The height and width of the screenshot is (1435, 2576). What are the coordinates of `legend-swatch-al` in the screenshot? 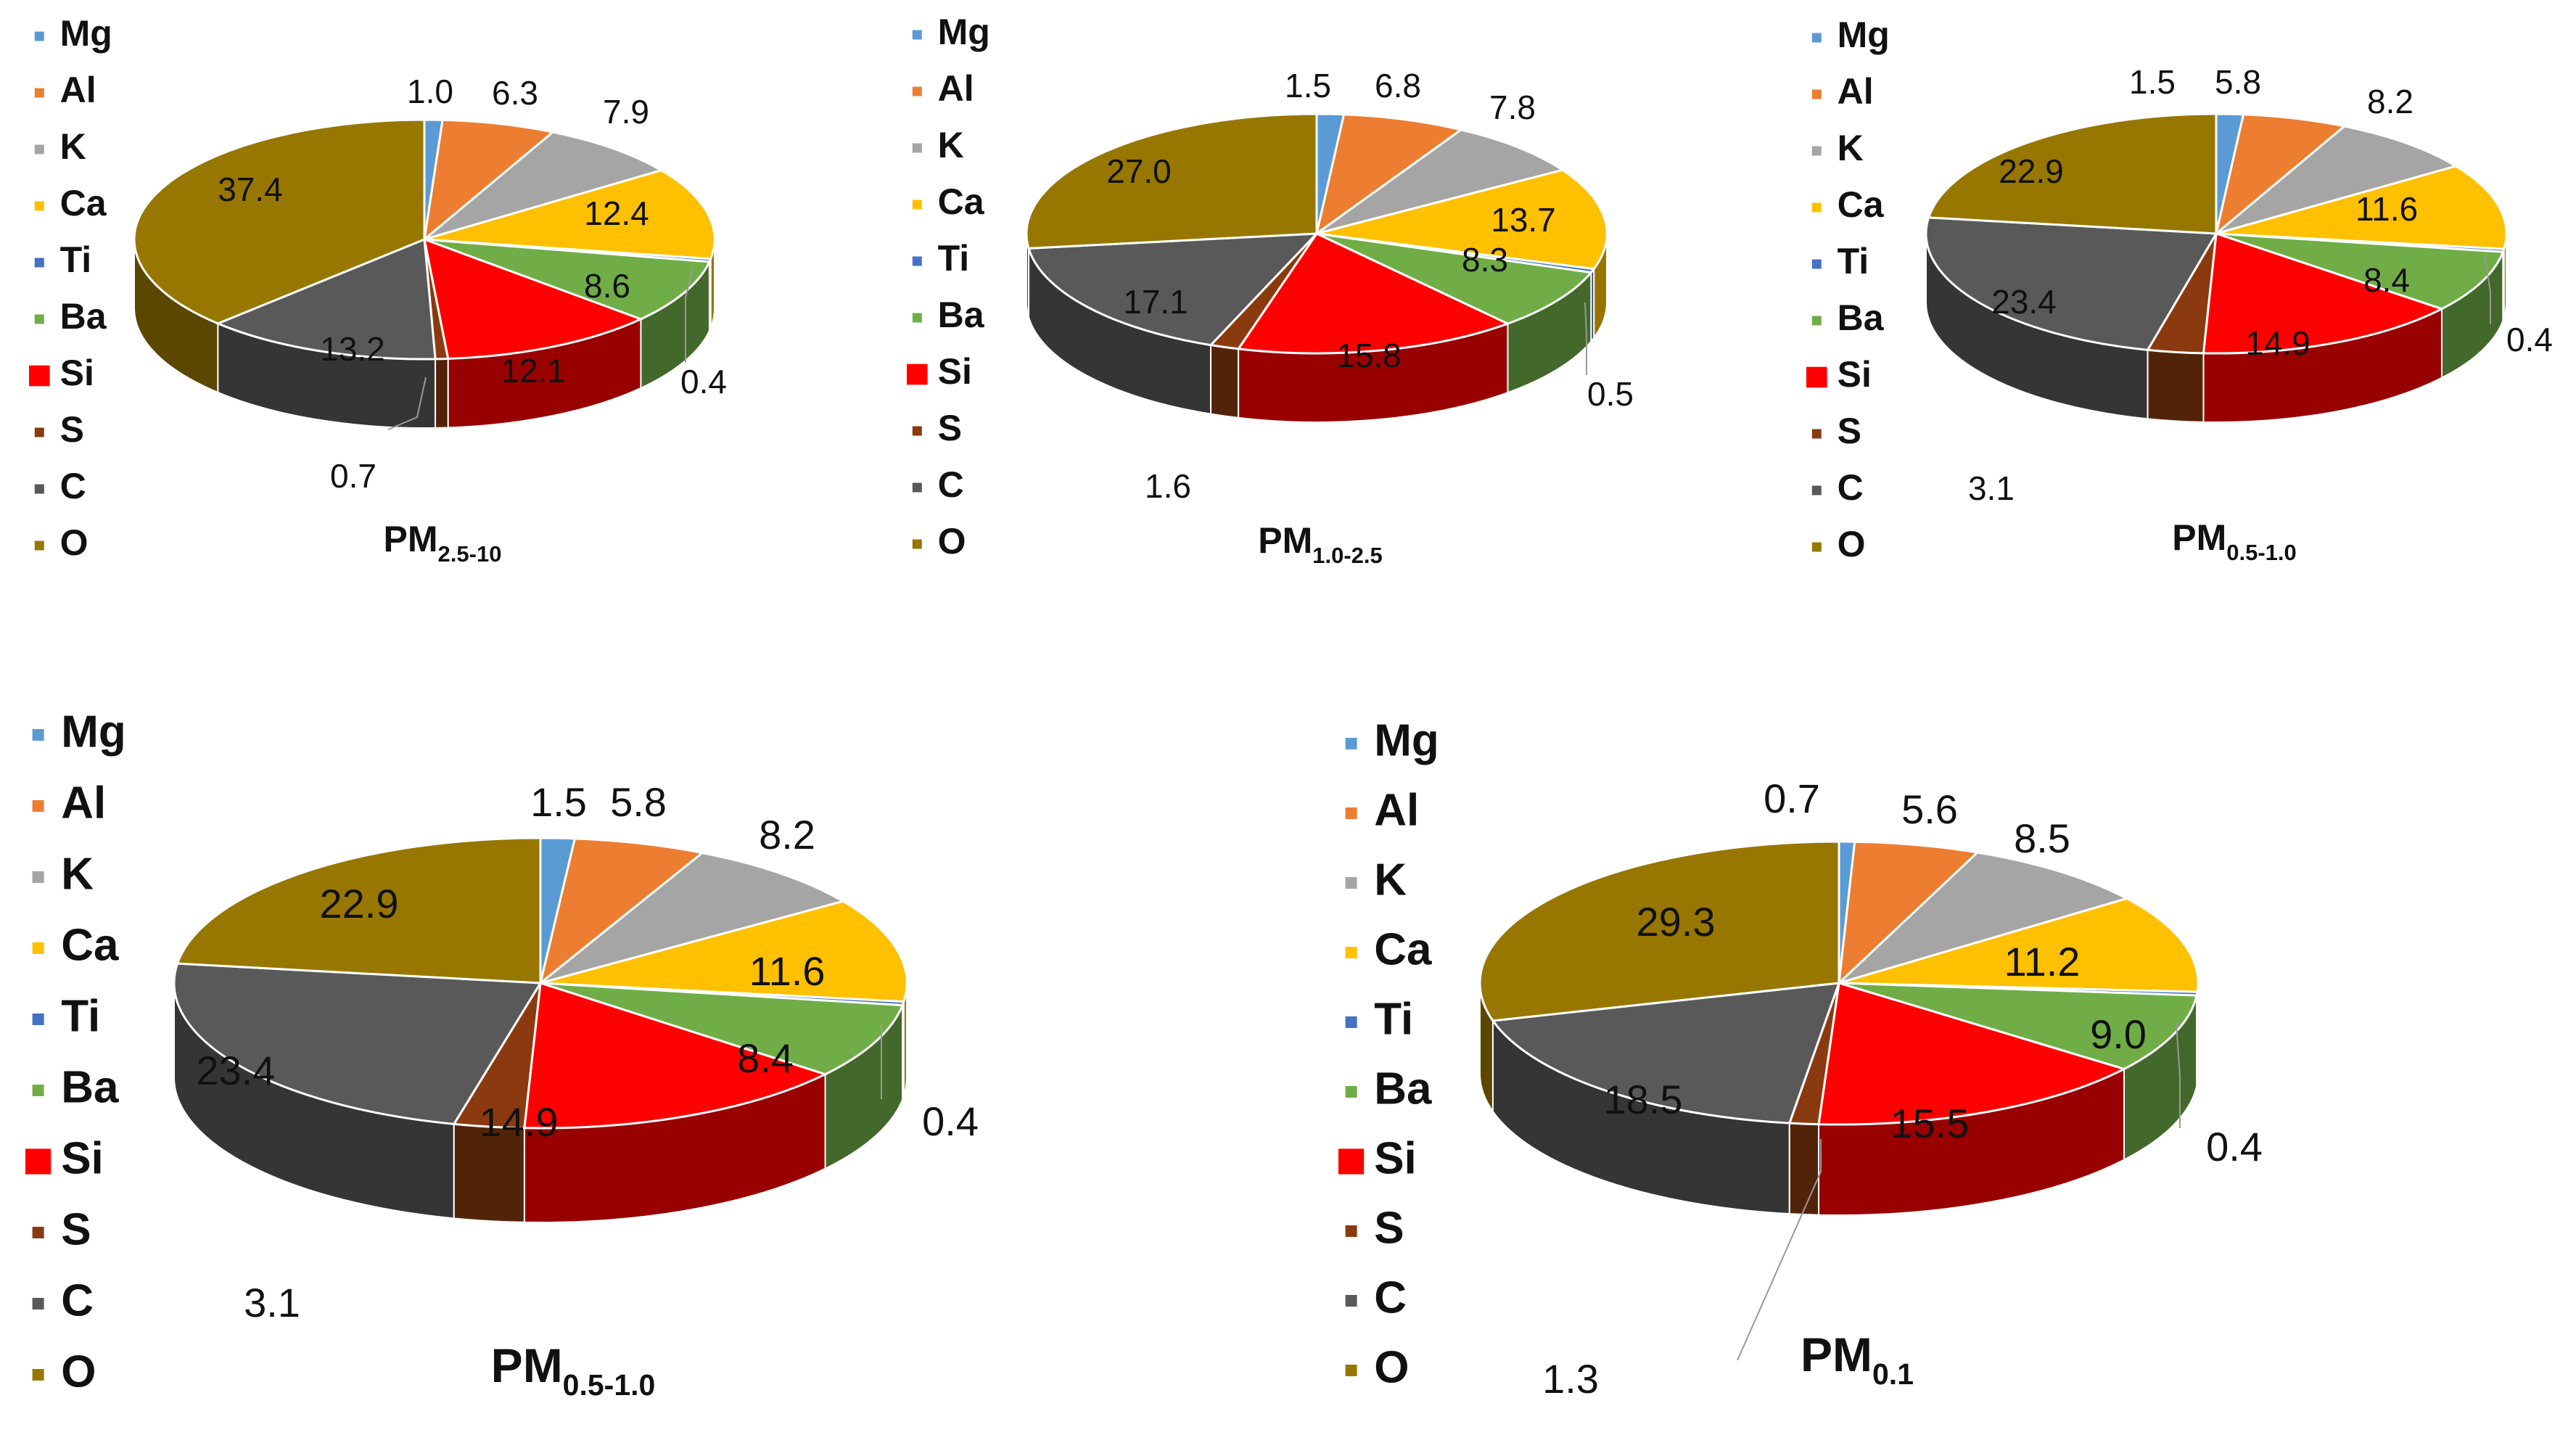 It's located at (1816, 94).